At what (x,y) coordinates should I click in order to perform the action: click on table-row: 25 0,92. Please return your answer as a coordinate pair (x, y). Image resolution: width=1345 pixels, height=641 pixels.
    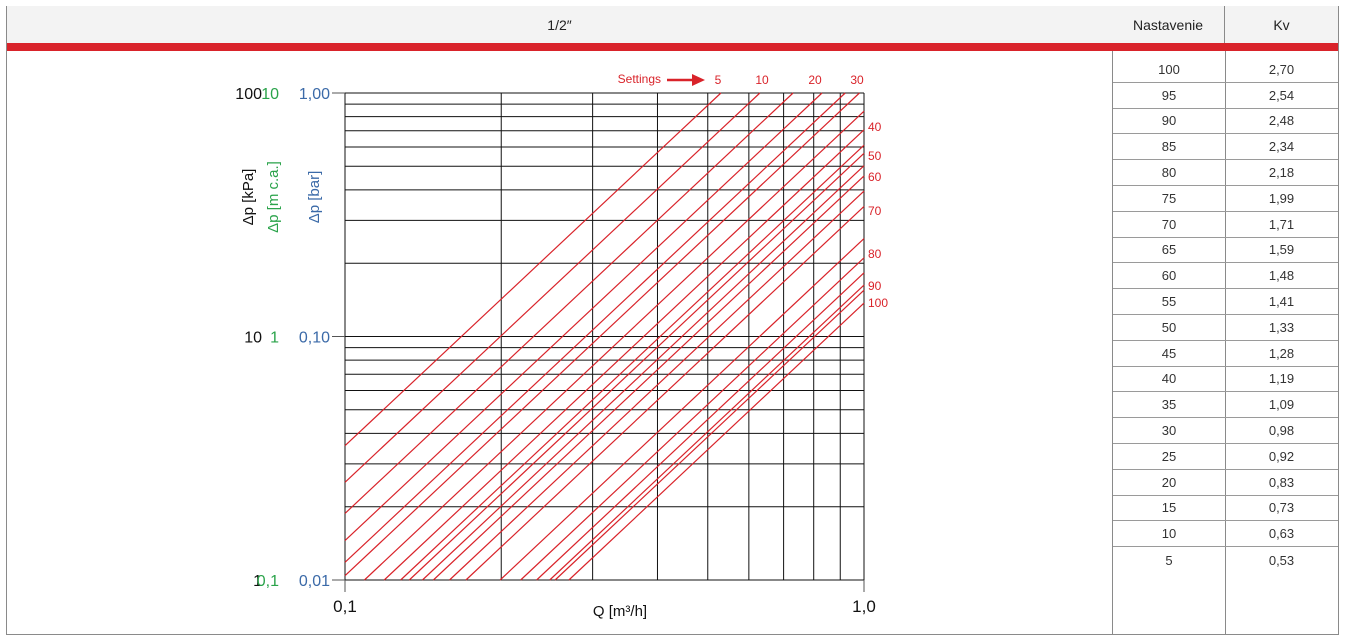
    Looking at the image, I should click on (1225, 457).